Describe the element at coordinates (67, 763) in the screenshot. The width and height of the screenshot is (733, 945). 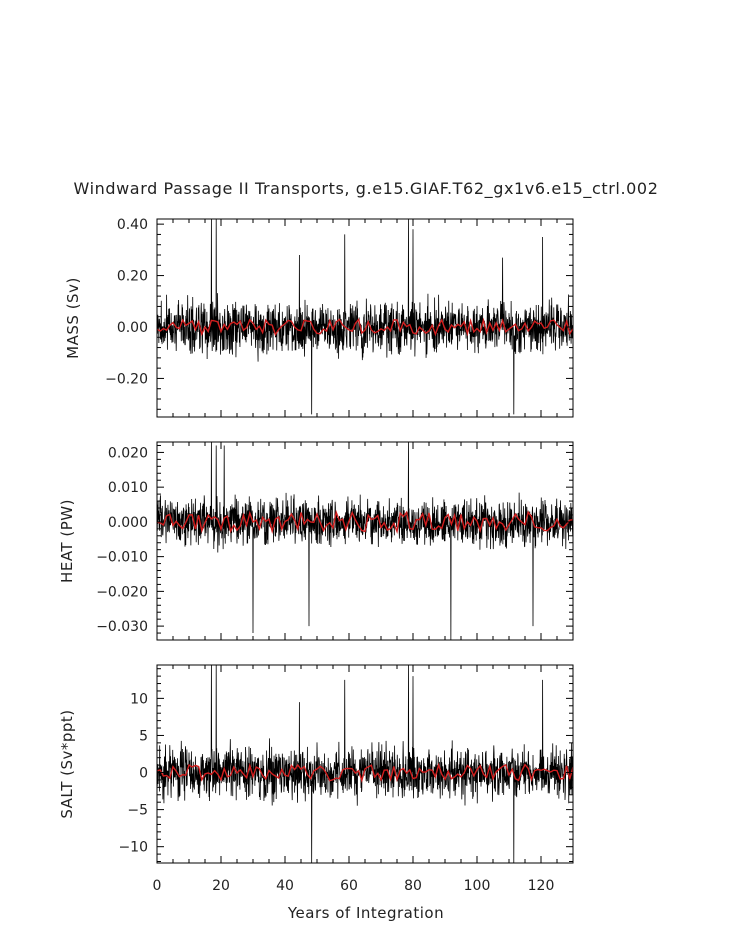
I see `y-axis-label: SALT (Sv*ppt)` at that location.